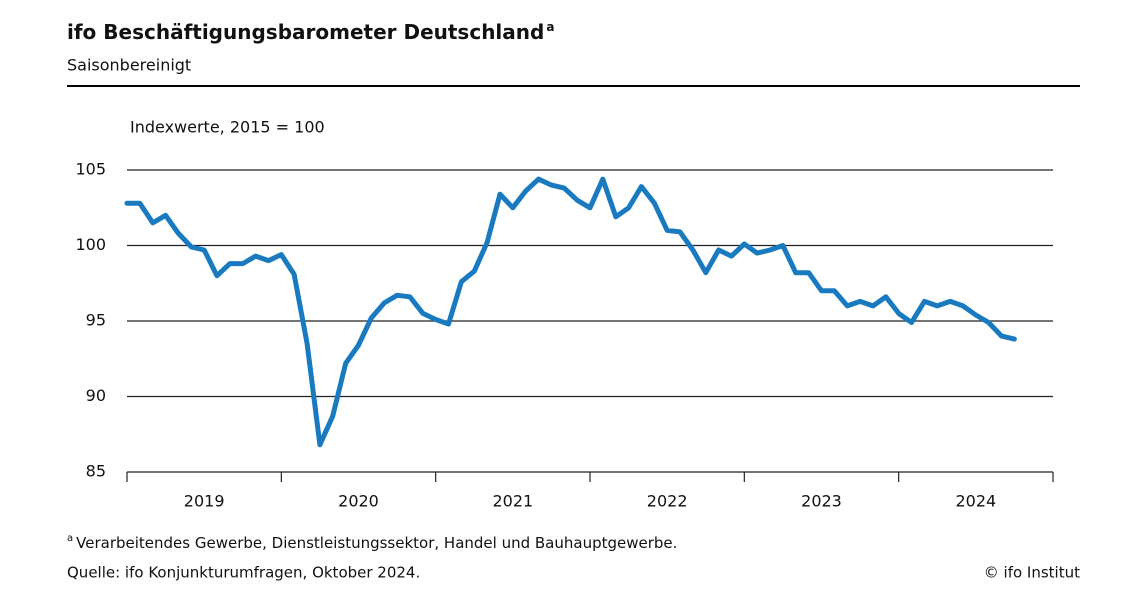 This screenshot has height=598, width=1144. Describe the element at coordinates (1032, 573) in the screenshot. I see `credit: © ifo Institut` at that location.